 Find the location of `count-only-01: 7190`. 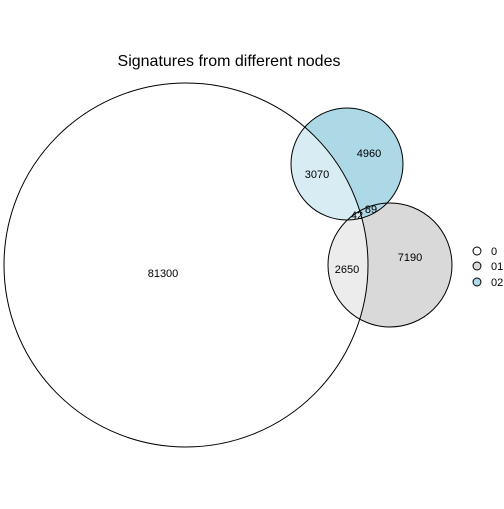

count-only-01: 7190 is located at coordinates (410, 258).